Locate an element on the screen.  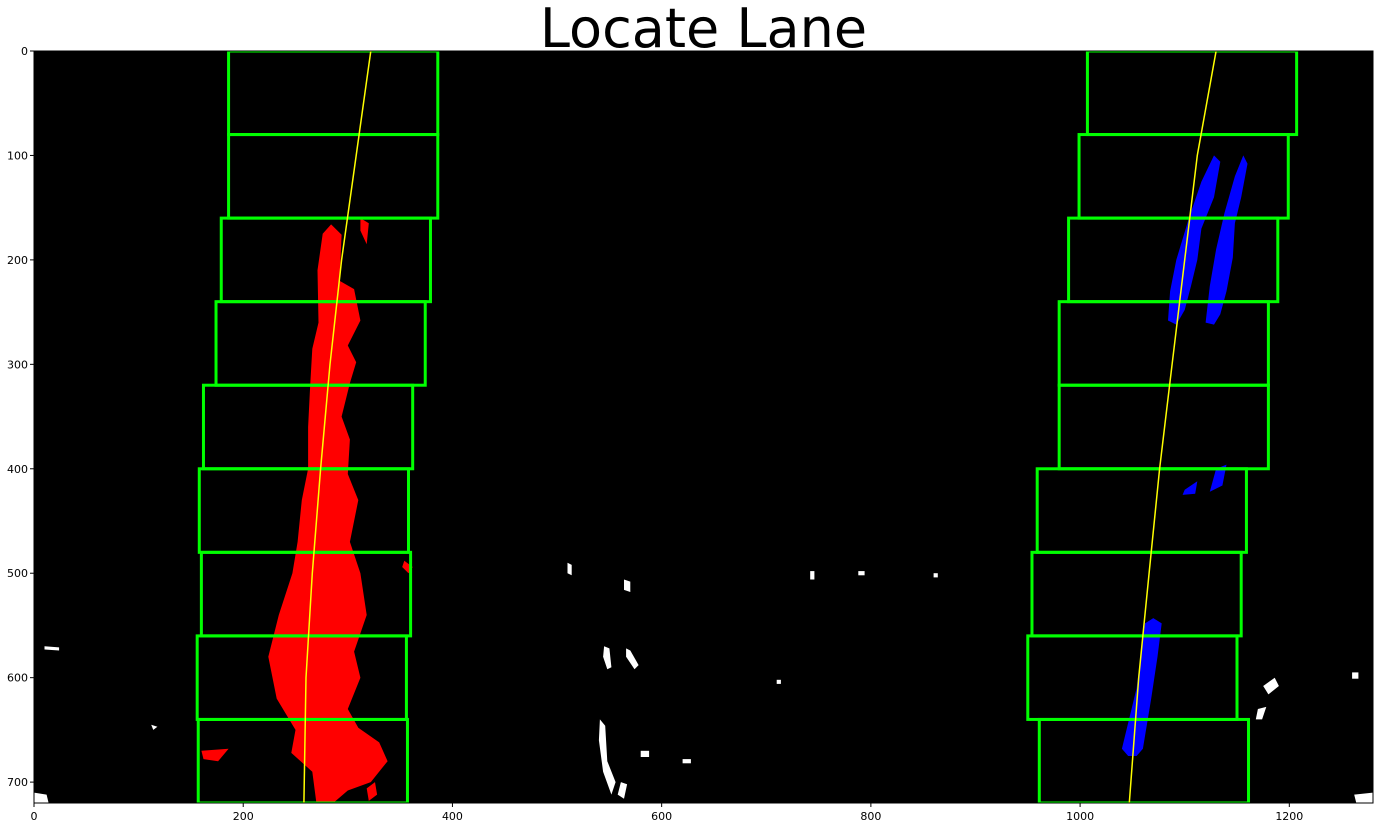
y-tick-label-400: 400 is located at coordinates (17, 469).